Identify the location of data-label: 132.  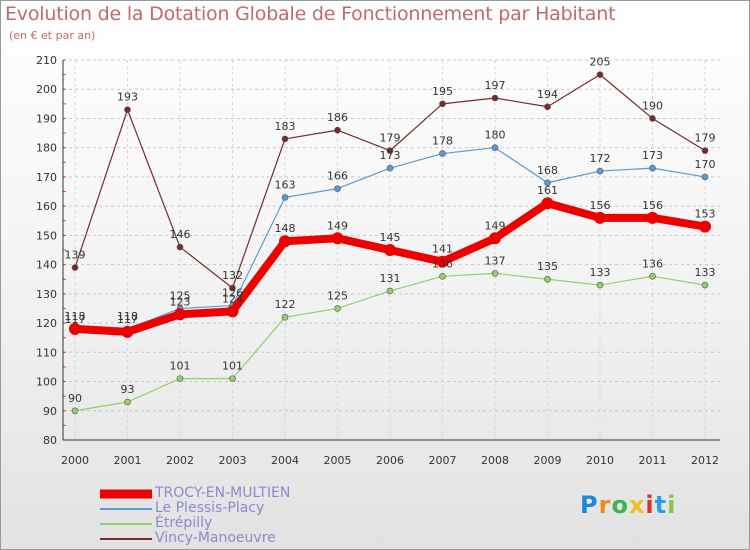
(232, 275).